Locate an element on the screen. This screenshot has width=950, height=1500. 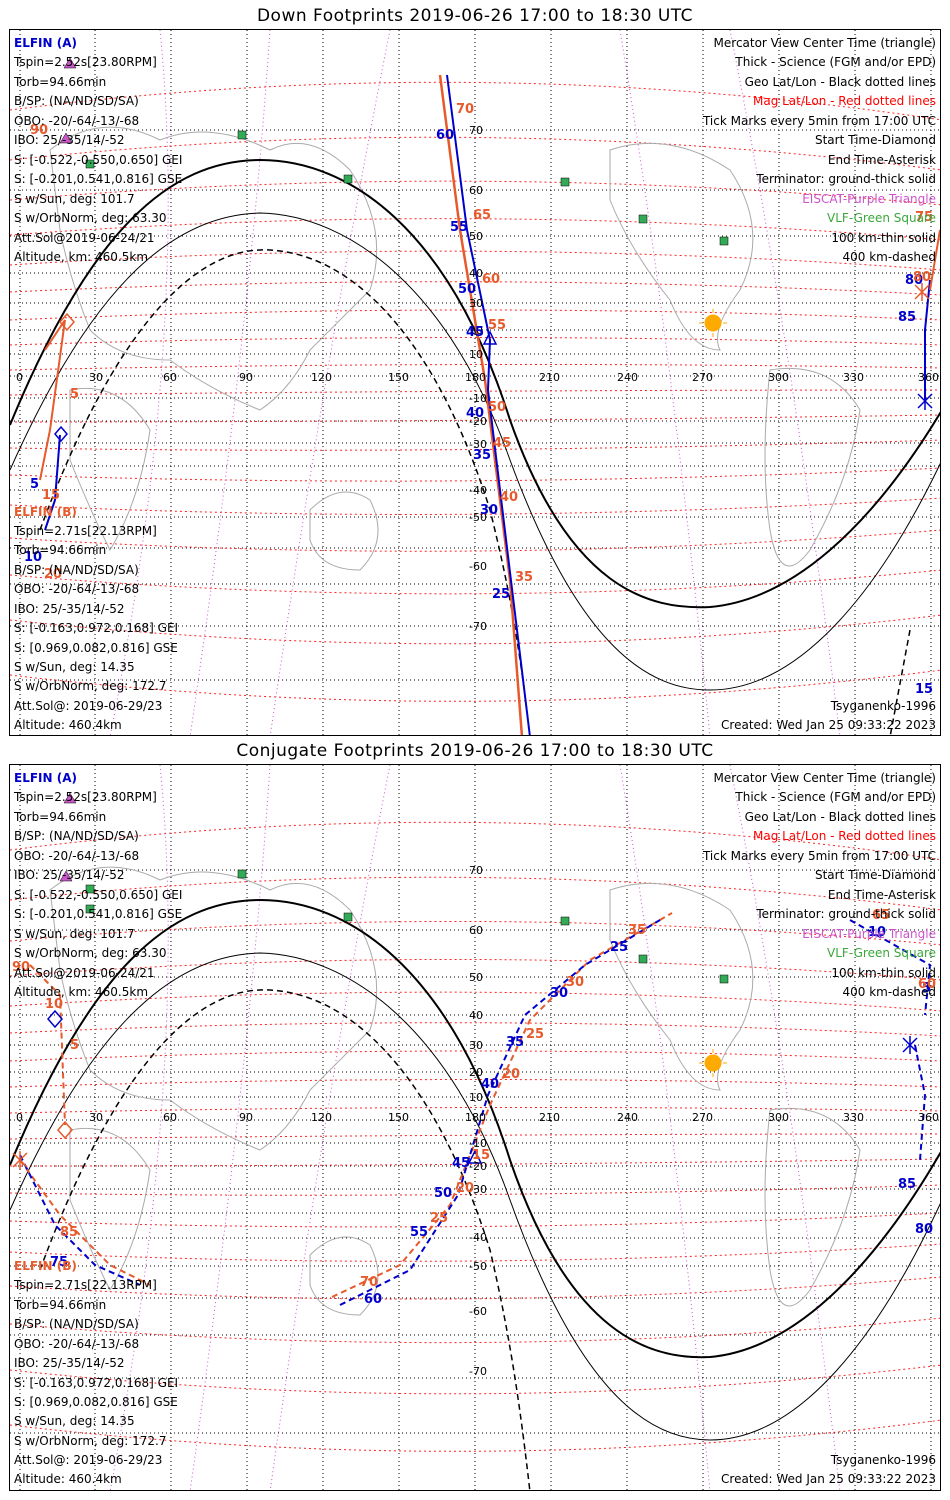
track-time-label: 55 is located at coordinates (497, 325).